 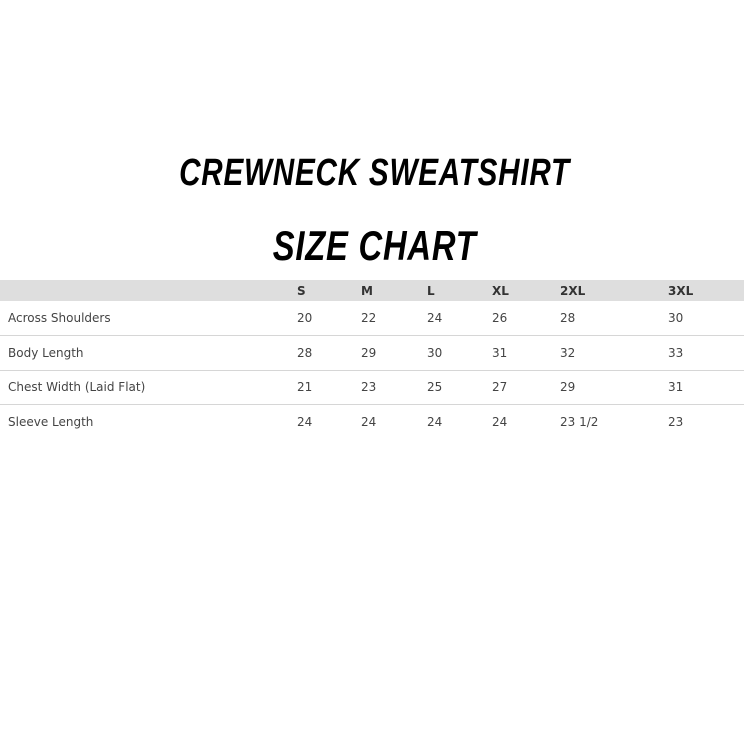 What do you see at coordinates (435, 387) in the screenshot?
I see `table-cell: 25` at bounding box center [435, 387].